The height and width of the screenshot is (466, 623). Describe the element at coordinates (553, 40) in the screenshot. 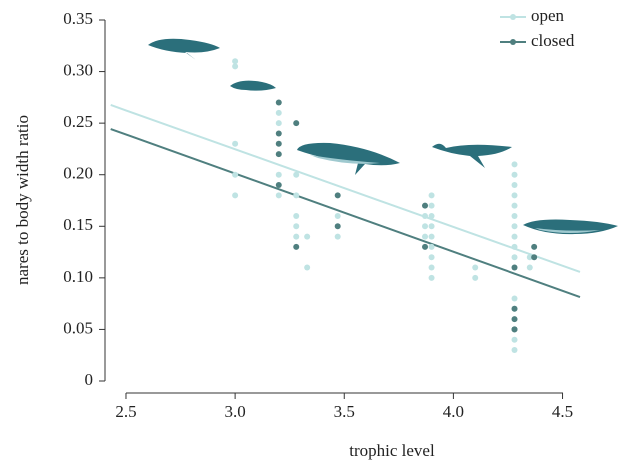

I see `legend-label: closed` at that location.